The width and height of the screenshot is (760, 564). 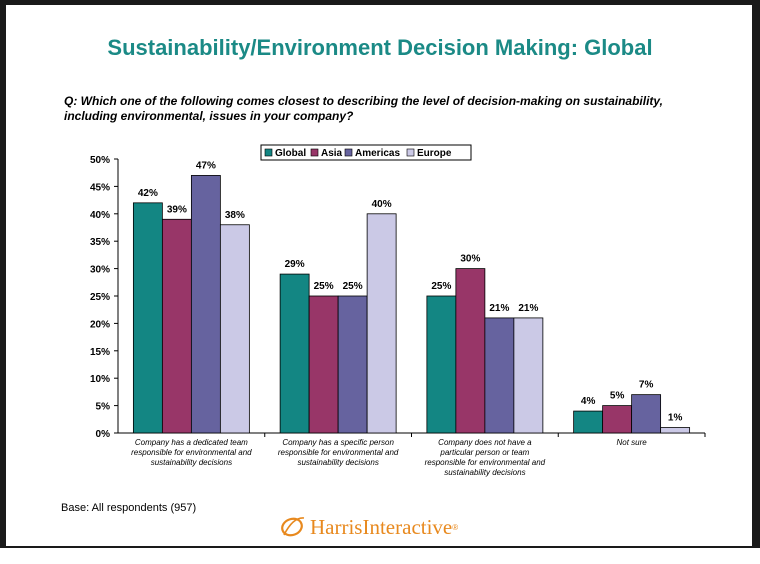 What do you see at coordinates (100, 270) in the screenshot?
I see `y-tick-label: 30%` at bounding box center [100, 270].